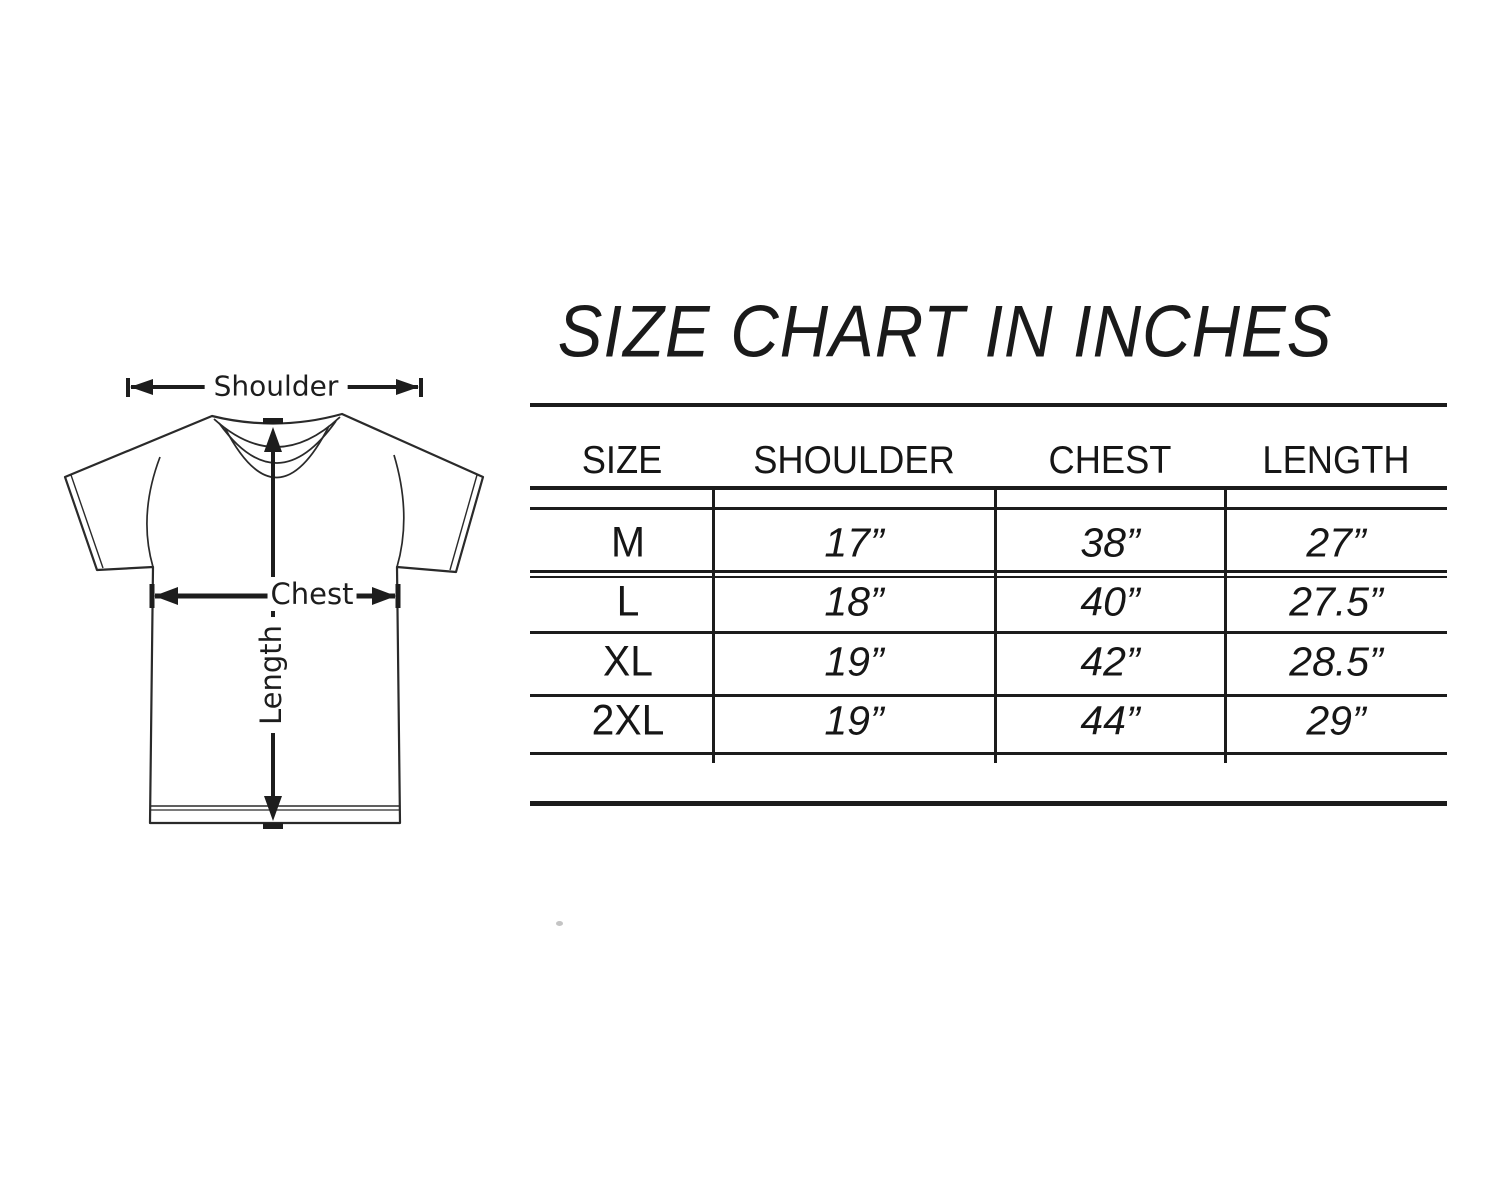 The image size is (1500, 1199). I want to click on cell-length: 27”, so click(1336, 542).